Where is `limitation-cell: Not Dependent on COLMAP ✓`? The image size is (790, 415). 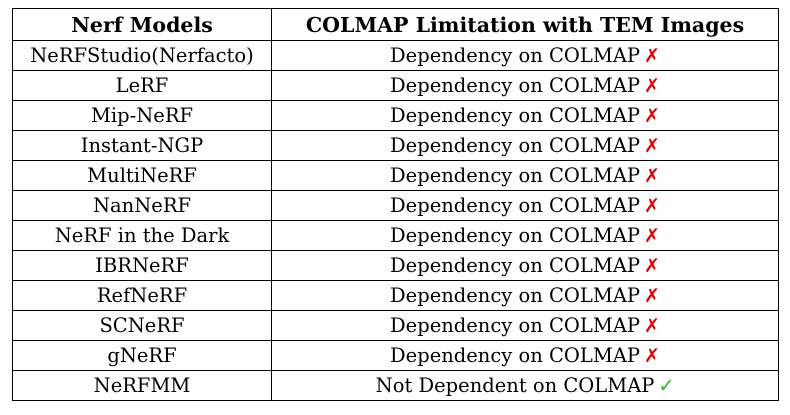 limitation-cell: Not Dependent on COLMAP ✓ is located at coordinates (525, 385).